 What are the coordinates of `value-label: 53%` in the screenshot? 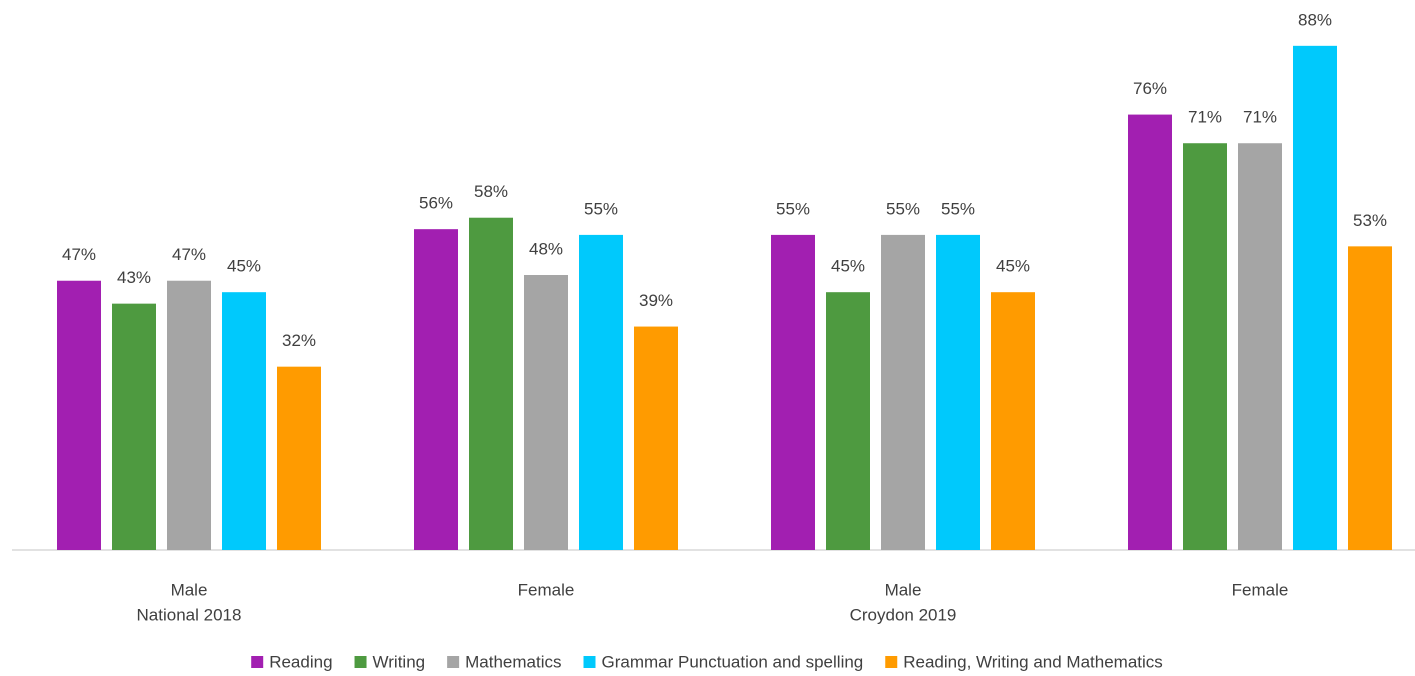 It's located at (1370, 220).